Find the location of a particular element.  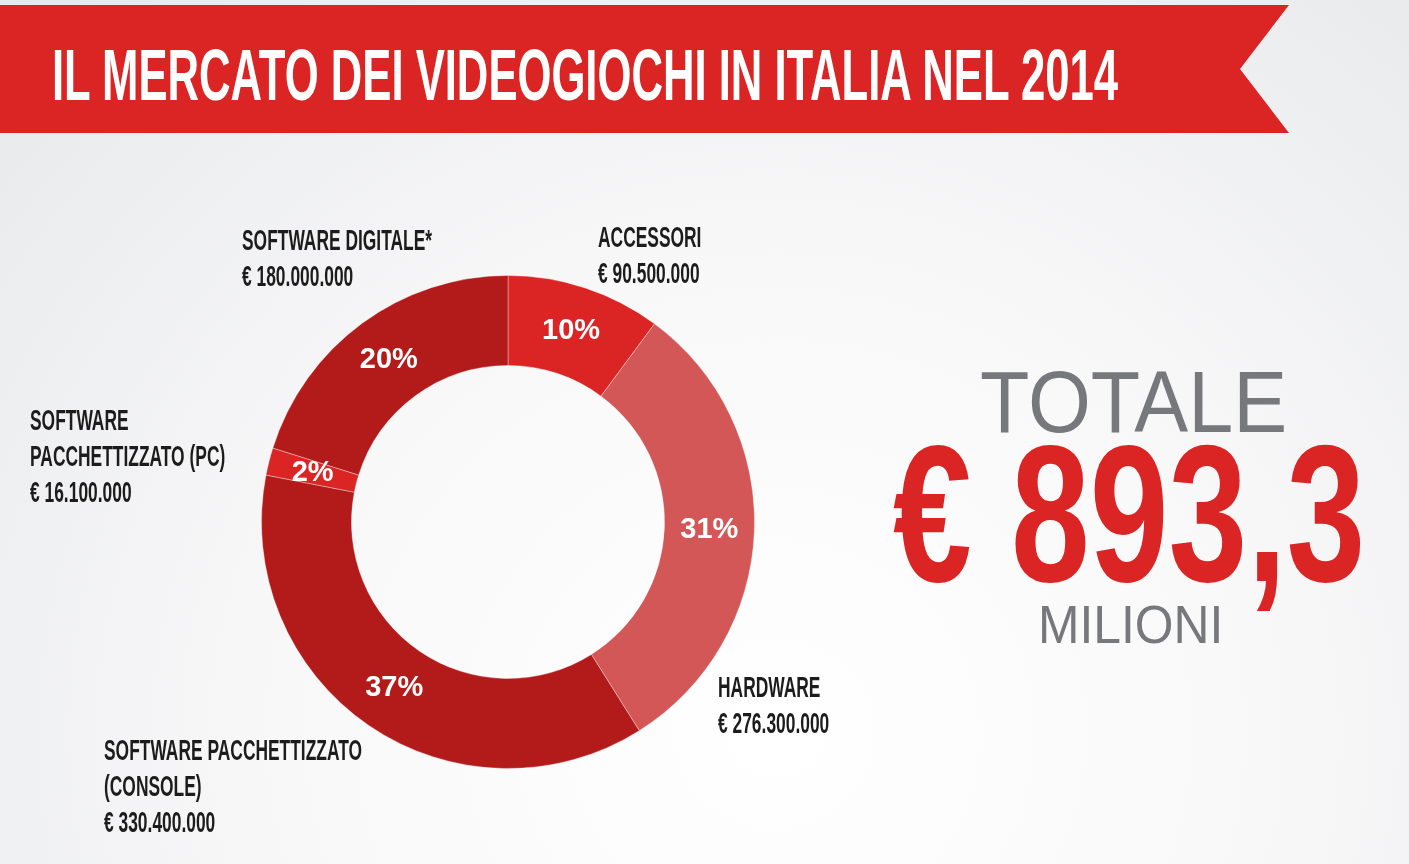

slice-label: SOFTWARE DIGITALE* is located at coordinates (337, 240).